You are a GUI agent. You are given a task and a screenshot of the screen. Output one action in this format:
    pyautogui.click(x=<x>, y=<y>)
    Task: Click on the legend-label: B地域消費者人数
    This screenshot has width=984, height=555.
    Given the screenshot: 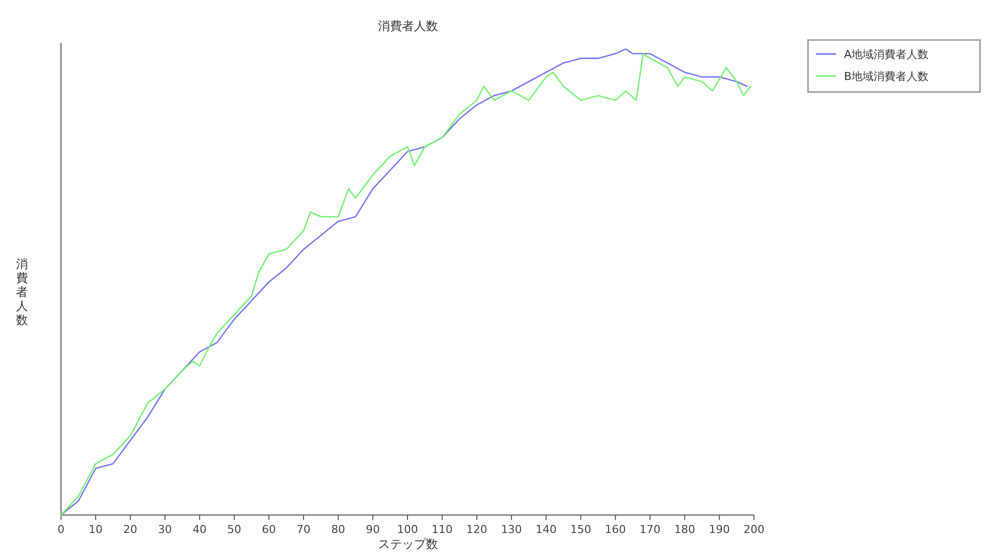 What is the action you would take?
    pyautogui.click(x=886, y=76)
    